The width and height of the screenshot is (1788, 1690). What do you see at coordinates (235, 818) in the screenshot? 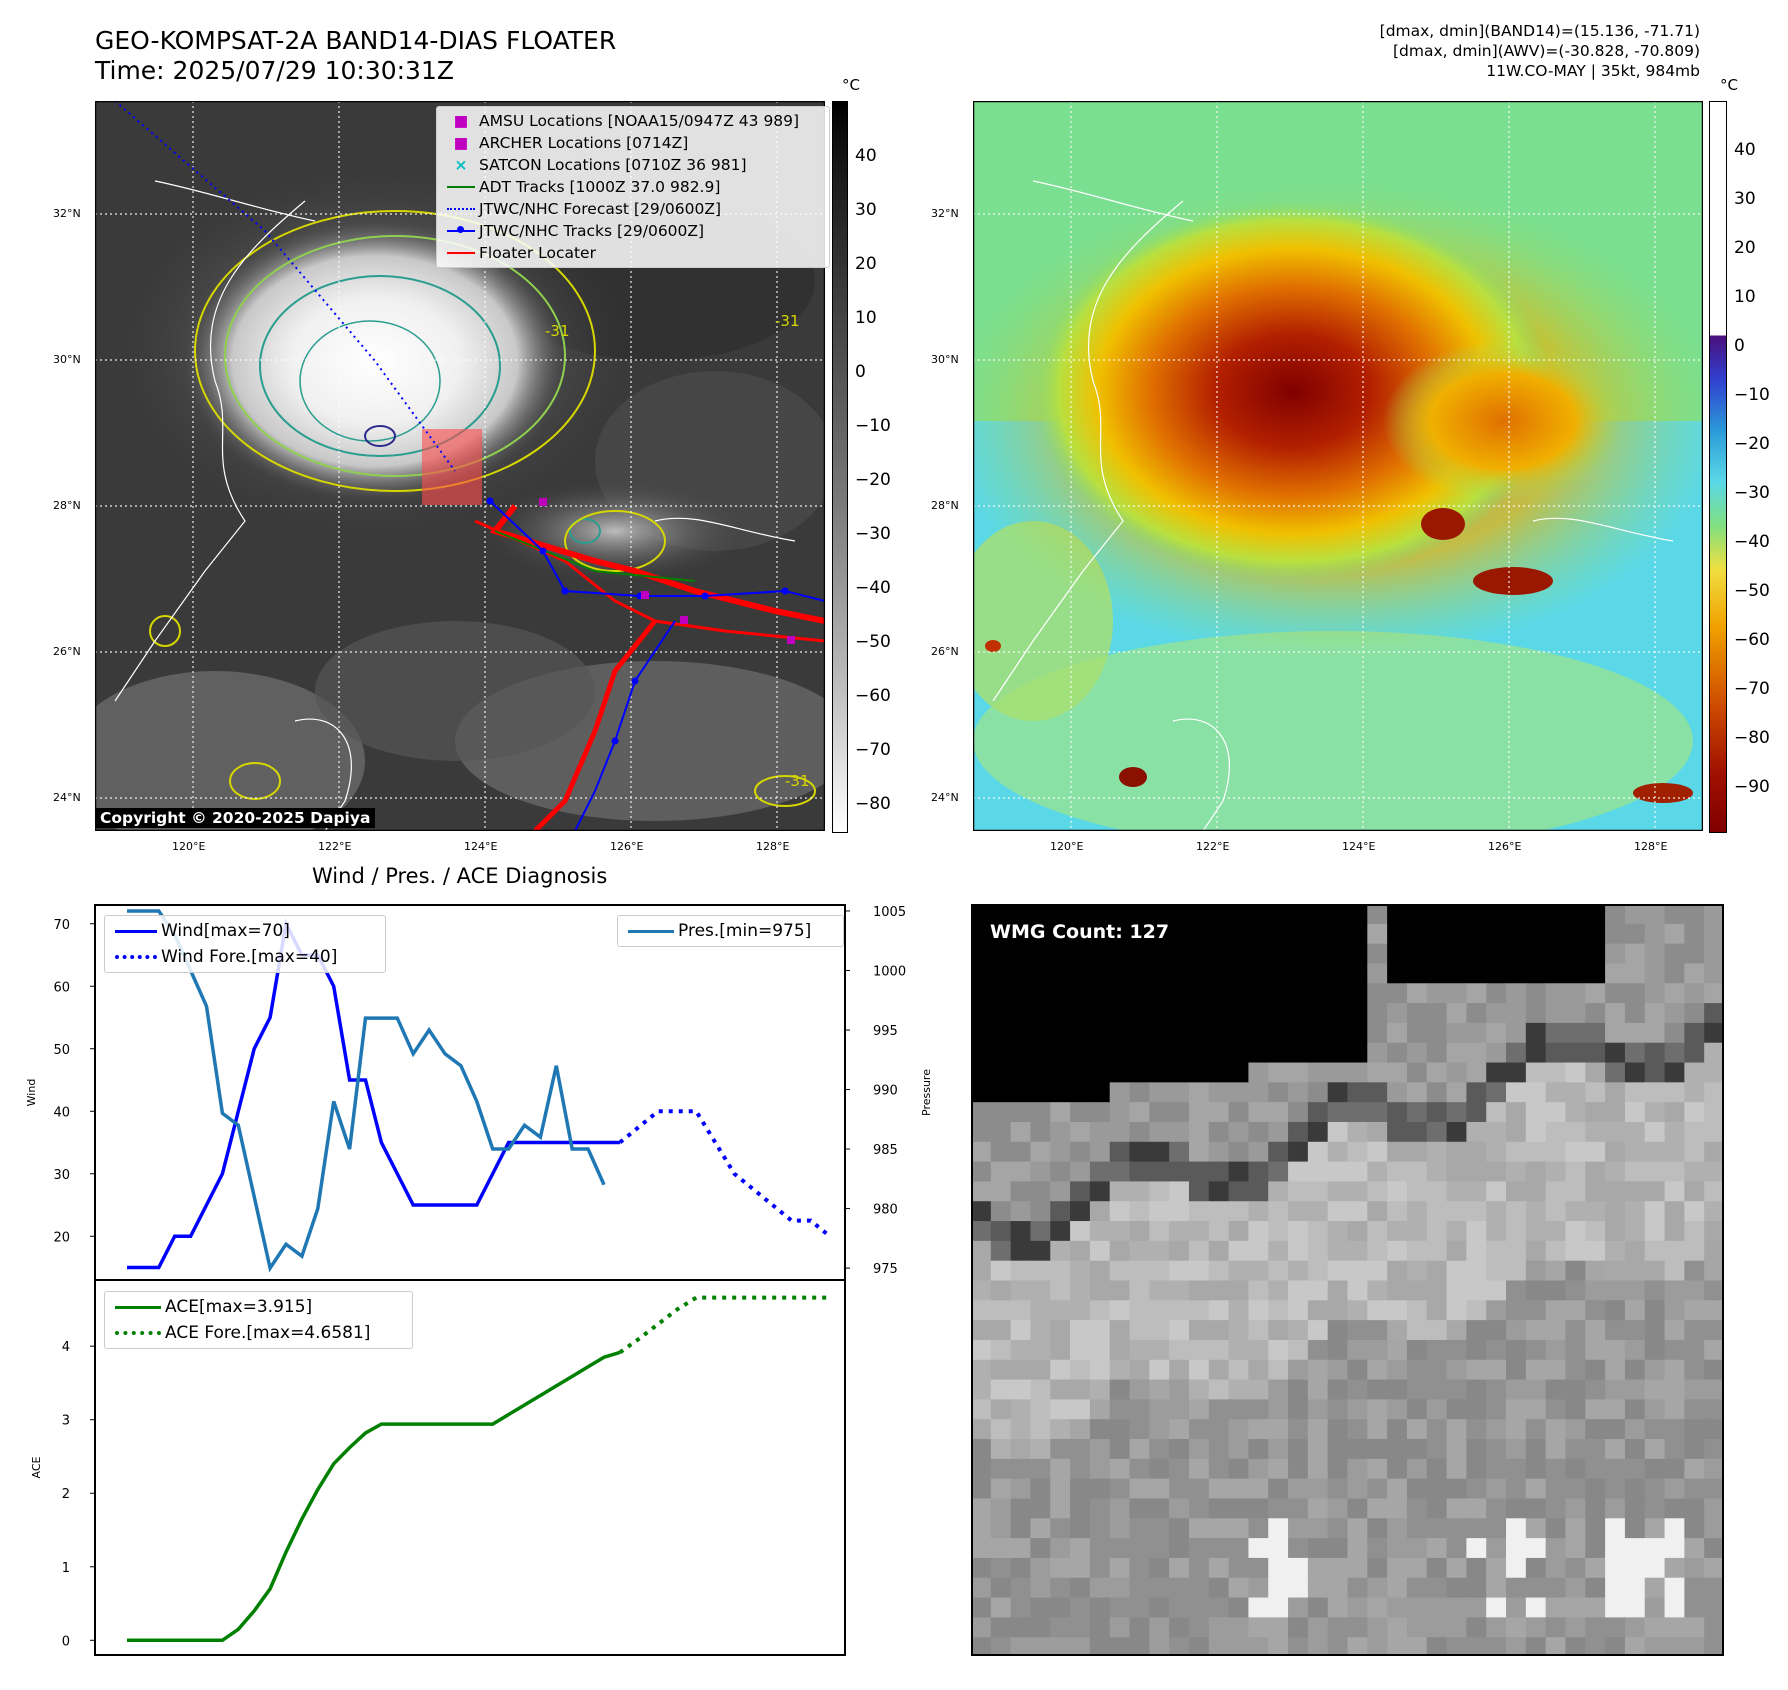
I see `copyright-label: Copyright © 2020-2025 Dapiya` at bounding box center [235, 818].